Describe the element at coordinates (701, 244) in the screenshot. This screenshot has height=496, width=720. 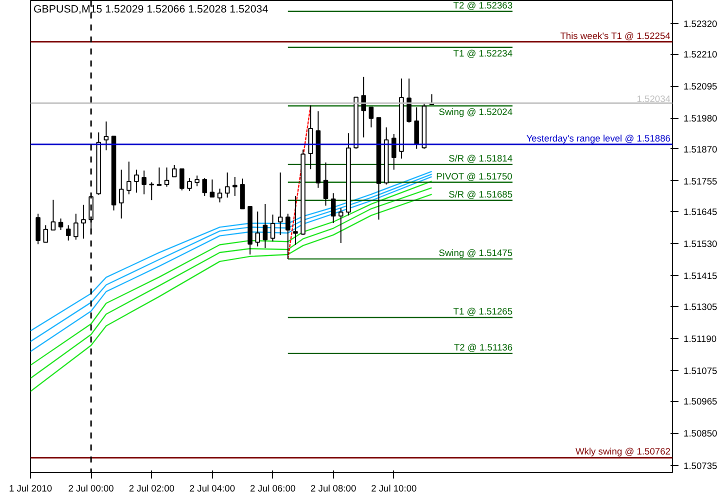
I see `y-tick-label: 1.51530` at that location.